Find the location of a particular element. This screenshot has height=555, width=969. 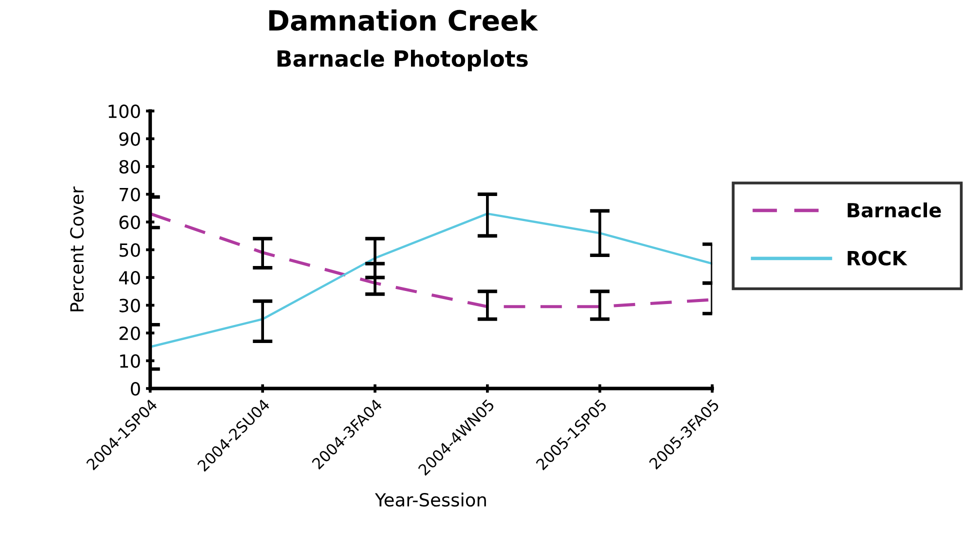

legend-label: Barnacle is located at coordinates (894, 210).